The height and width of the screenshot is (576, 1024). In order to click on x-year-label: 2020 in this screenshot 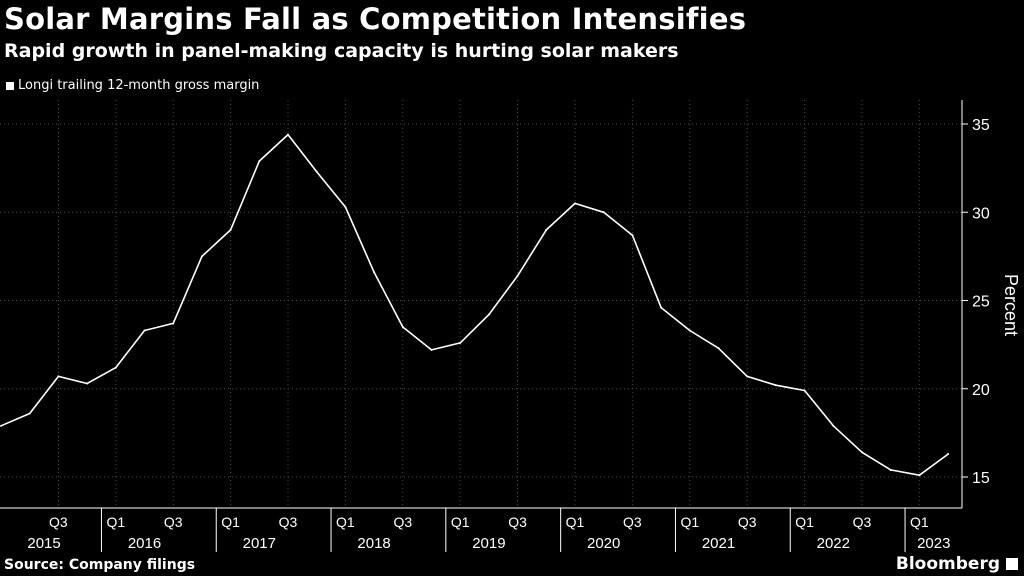, I will do `click(603, 543)`.